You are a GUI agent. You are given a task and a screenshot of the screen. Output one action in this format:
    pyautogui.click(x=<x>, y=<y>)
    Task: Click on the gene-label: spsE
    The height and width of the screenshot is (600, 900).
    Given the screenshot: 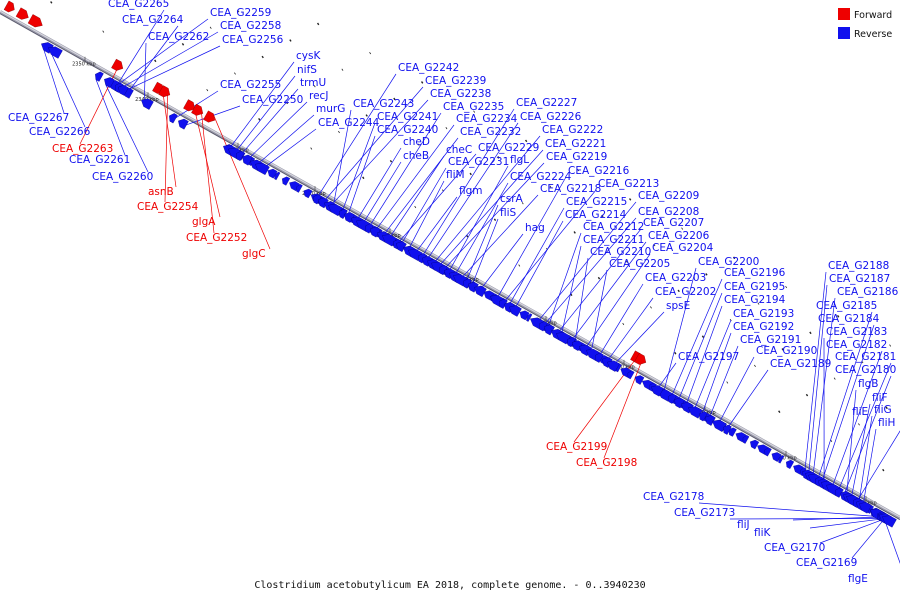 What is the action you would take?
    pyautogui.click(x=678, y=306)
    